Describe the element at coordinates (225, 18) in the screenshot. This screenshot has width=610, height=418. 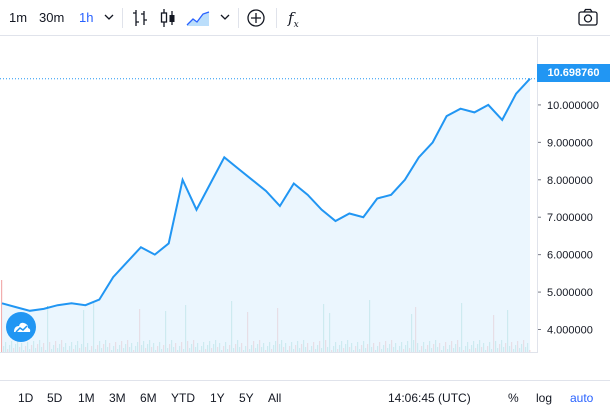
I see `chart-style-chevron-icon` at that location.